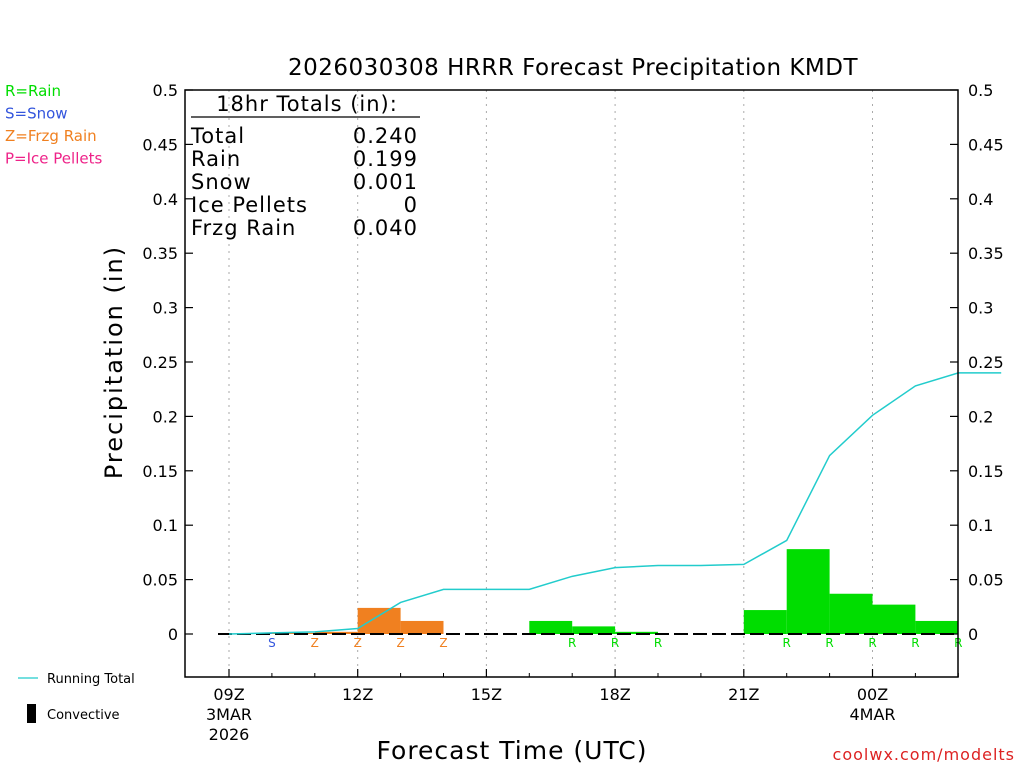  I want to click on y-tick-label-left: 0.1, so click(165, 525).